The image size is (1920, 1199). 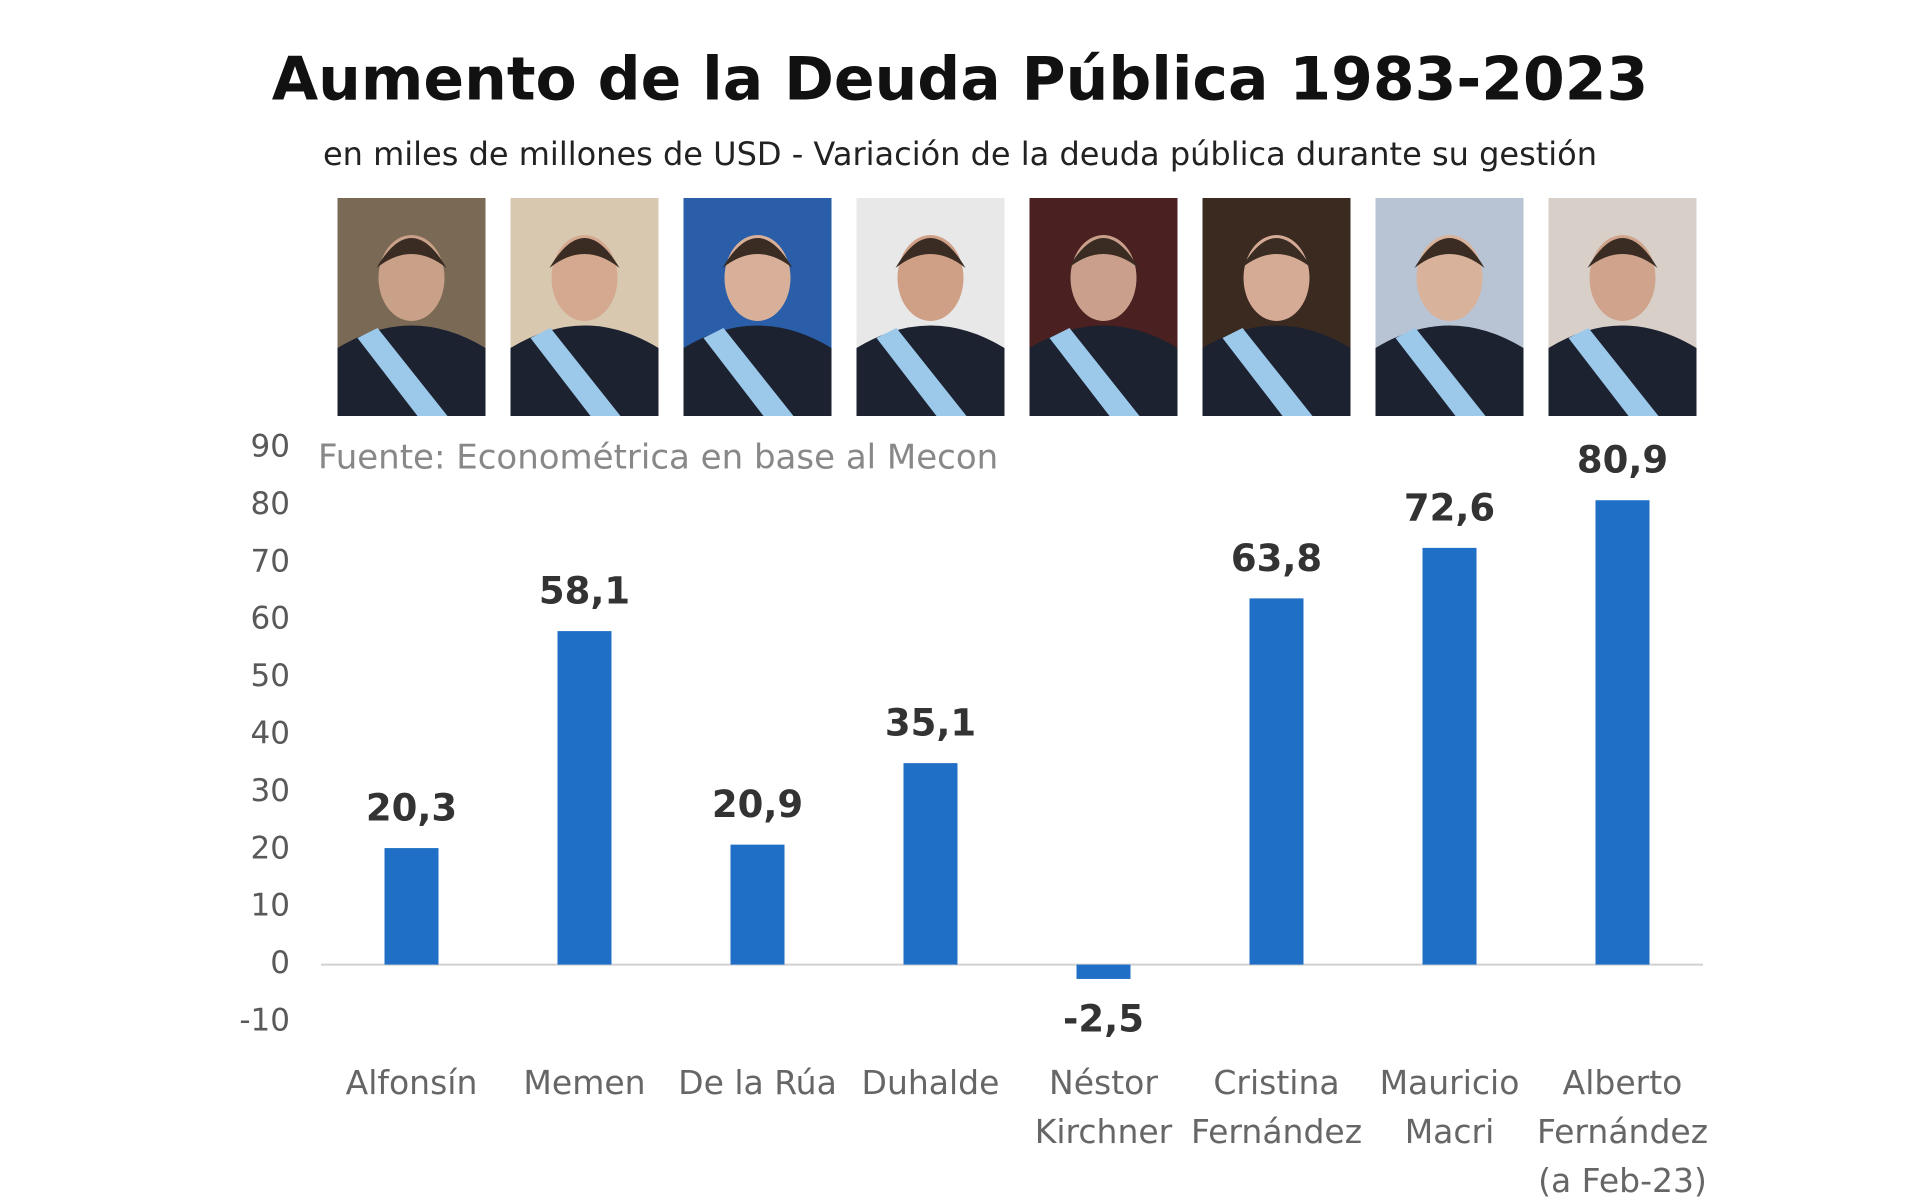 What do you see at coordinates (270, 447) in the screenshot?
I see `y-tick-label: 90` at bounding box center [270, 447].